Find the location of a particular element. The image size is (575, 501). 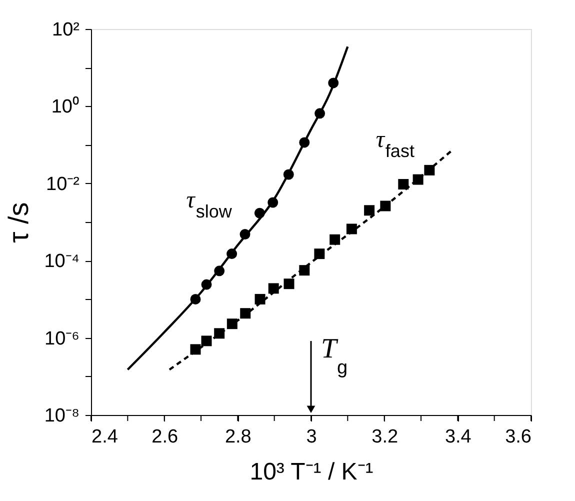

y-tick-label: 10⁰ is located at coordinates (65, 107).